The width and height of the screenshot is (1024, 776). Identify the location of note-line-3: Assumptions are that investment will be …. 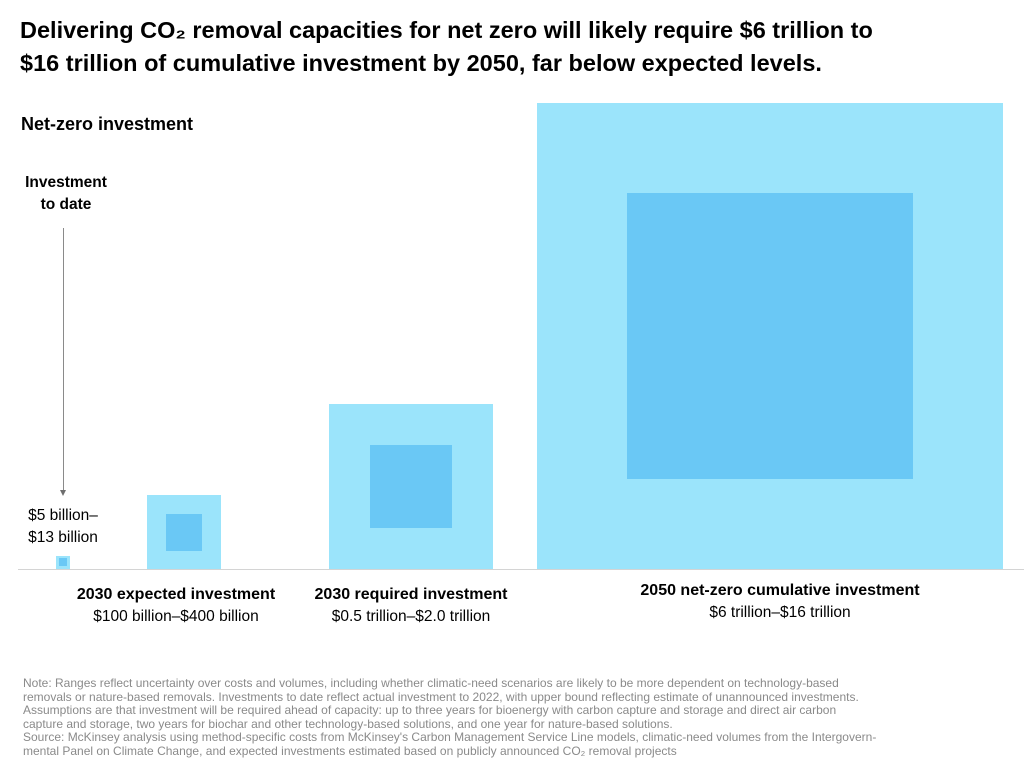
(430, 710).